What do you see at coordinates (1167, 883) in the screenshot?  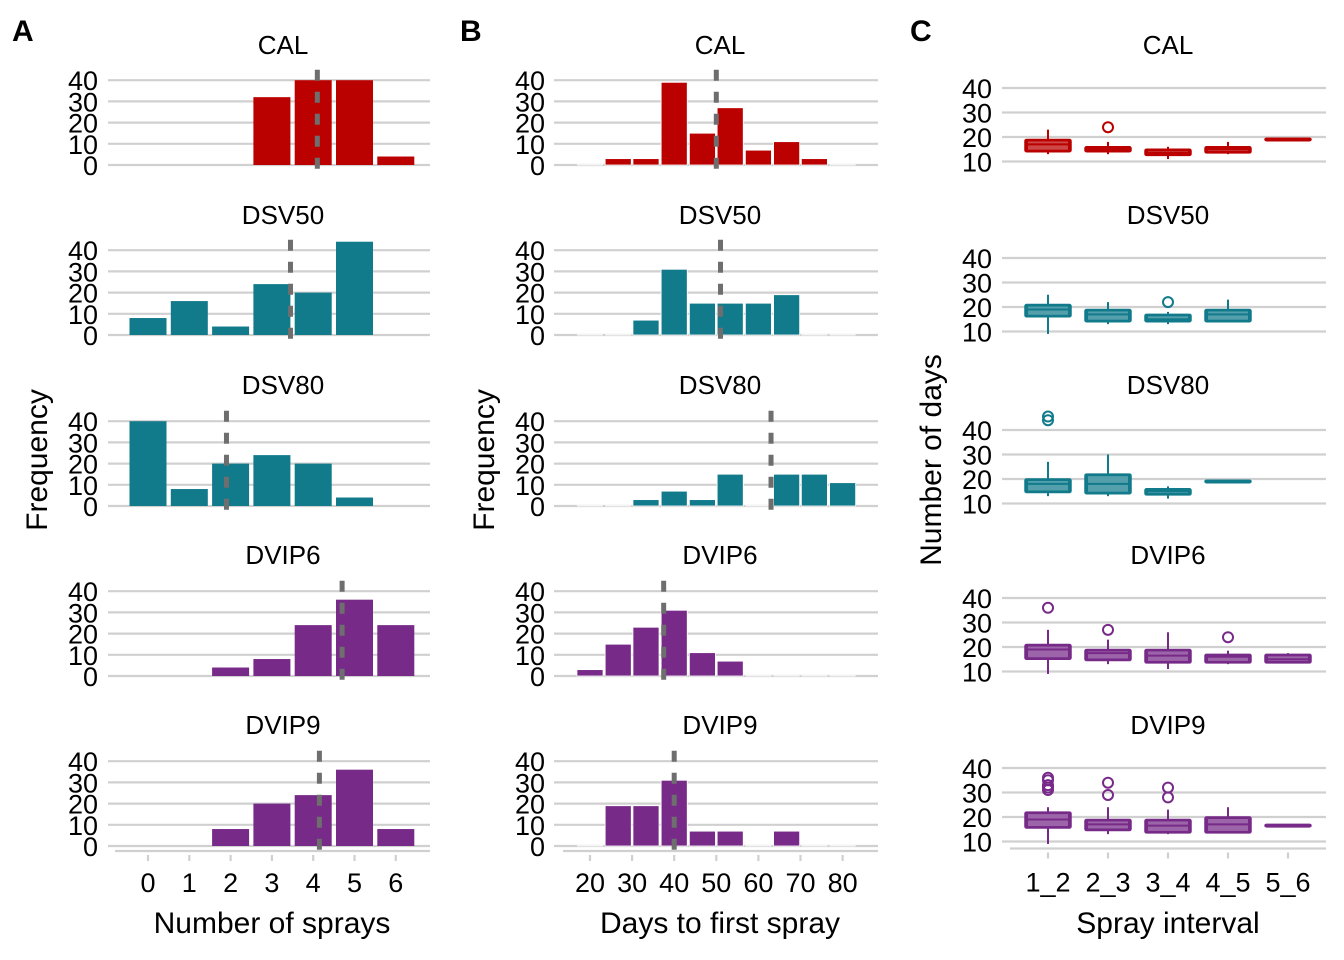 I see `x-tick-label: 3_4` at bounding box center [1167, 883].